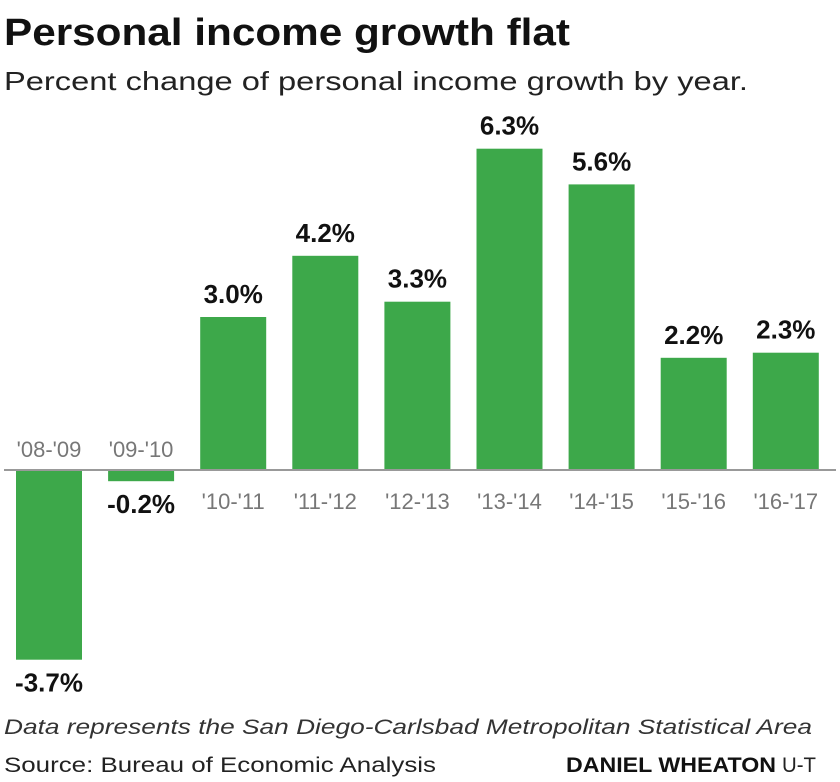 The image size is (840, 782). Describe the element at coordinates (671, 765) in the screenshot. I see `credit-name: DANIEL WHEATON` at that location.